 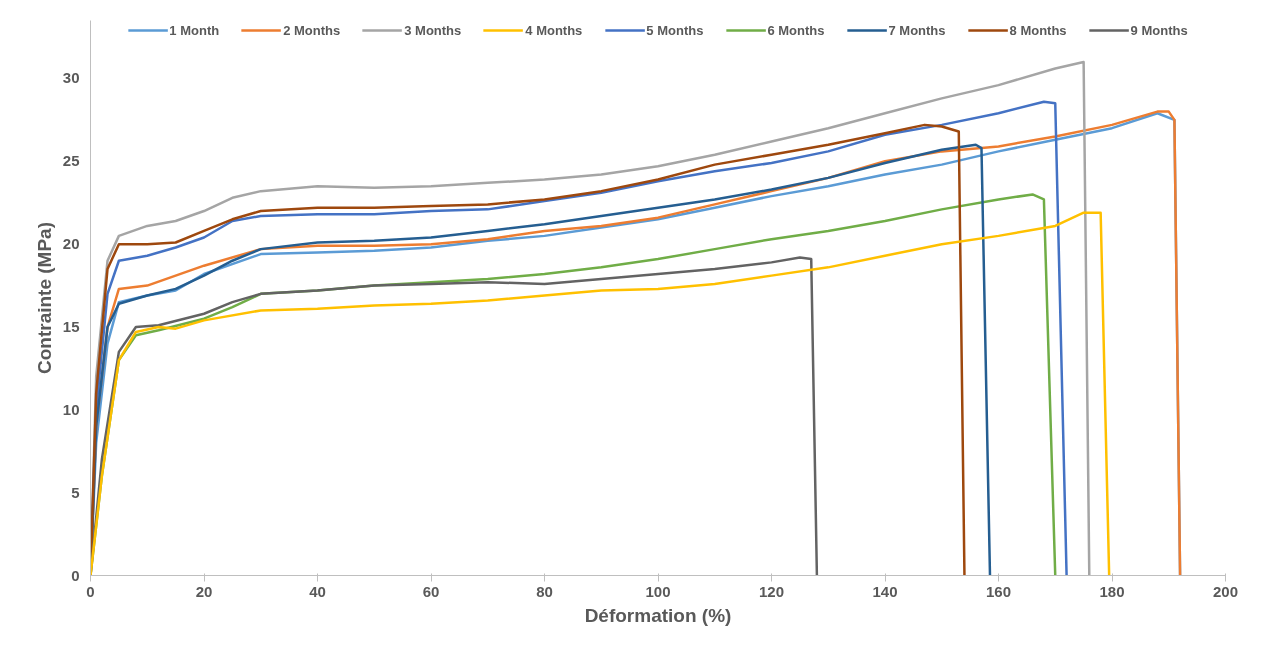 What do you see at coordinates (771, 591) in the screenshot?
I see `x-tick-label: 120` at bounding box center [771, 591].